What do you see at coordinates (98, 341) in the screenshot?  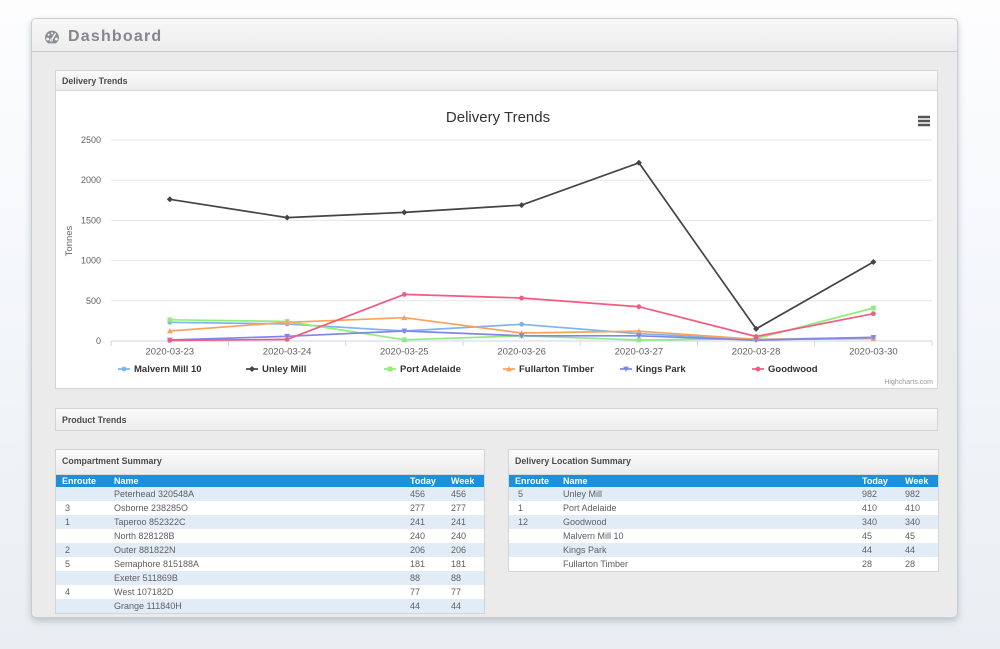 I see `svg-text: 0` at bounding box center [98, 341].